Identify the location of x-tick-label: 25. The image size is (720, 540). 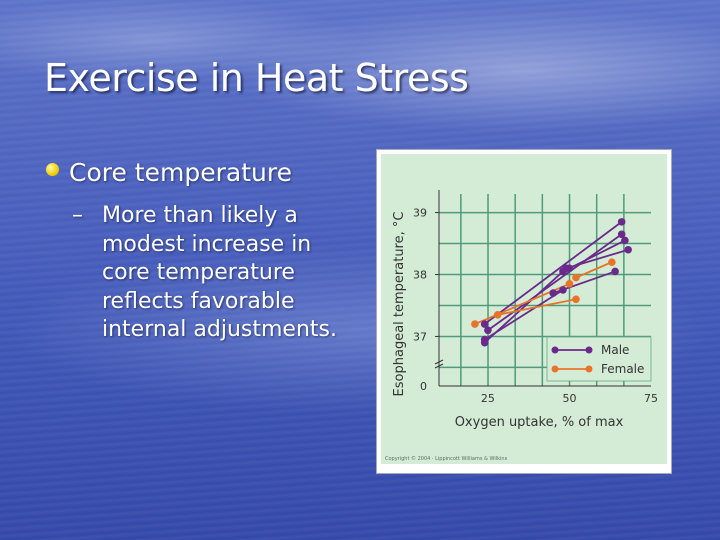
(488, 398).